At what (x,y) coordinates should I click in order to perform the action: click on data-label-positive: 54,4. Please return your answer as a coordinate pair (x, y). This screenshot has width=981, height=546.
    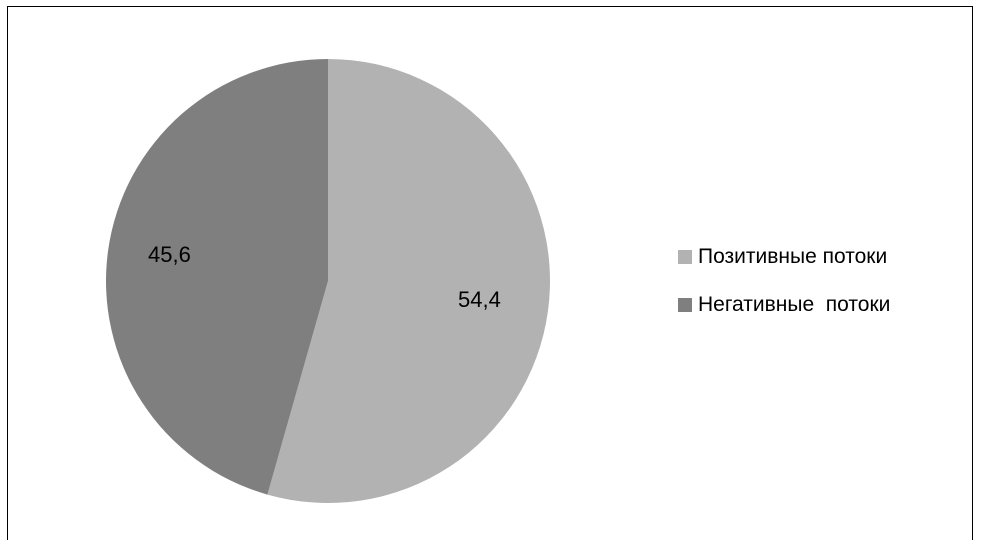
    Looking at the image, I should click on (479, 299).